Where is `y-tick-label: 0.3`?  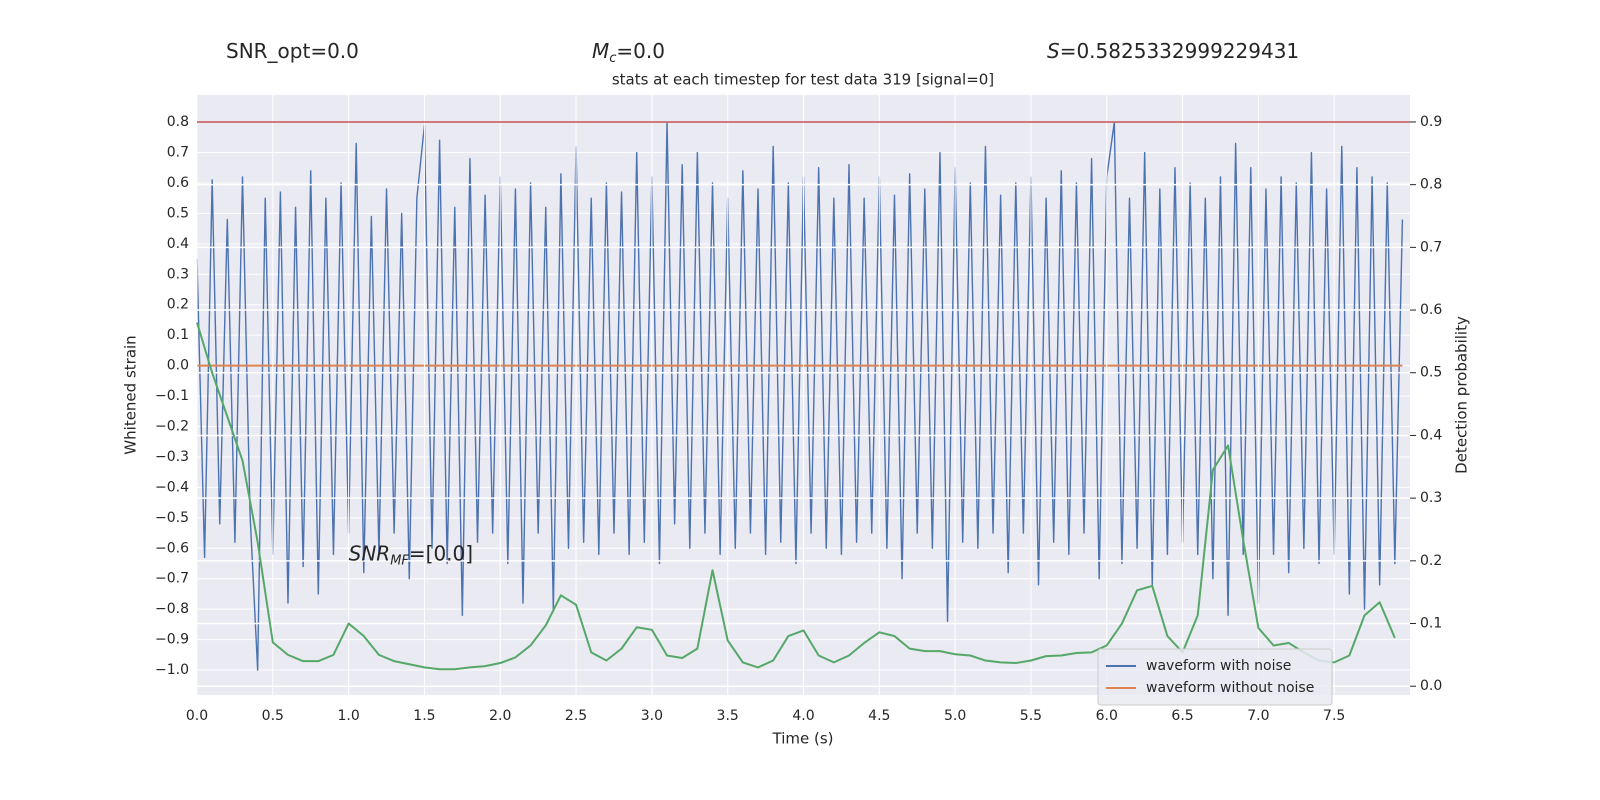 y-tick-label: 0.3 is located at coordinates (178, 274).